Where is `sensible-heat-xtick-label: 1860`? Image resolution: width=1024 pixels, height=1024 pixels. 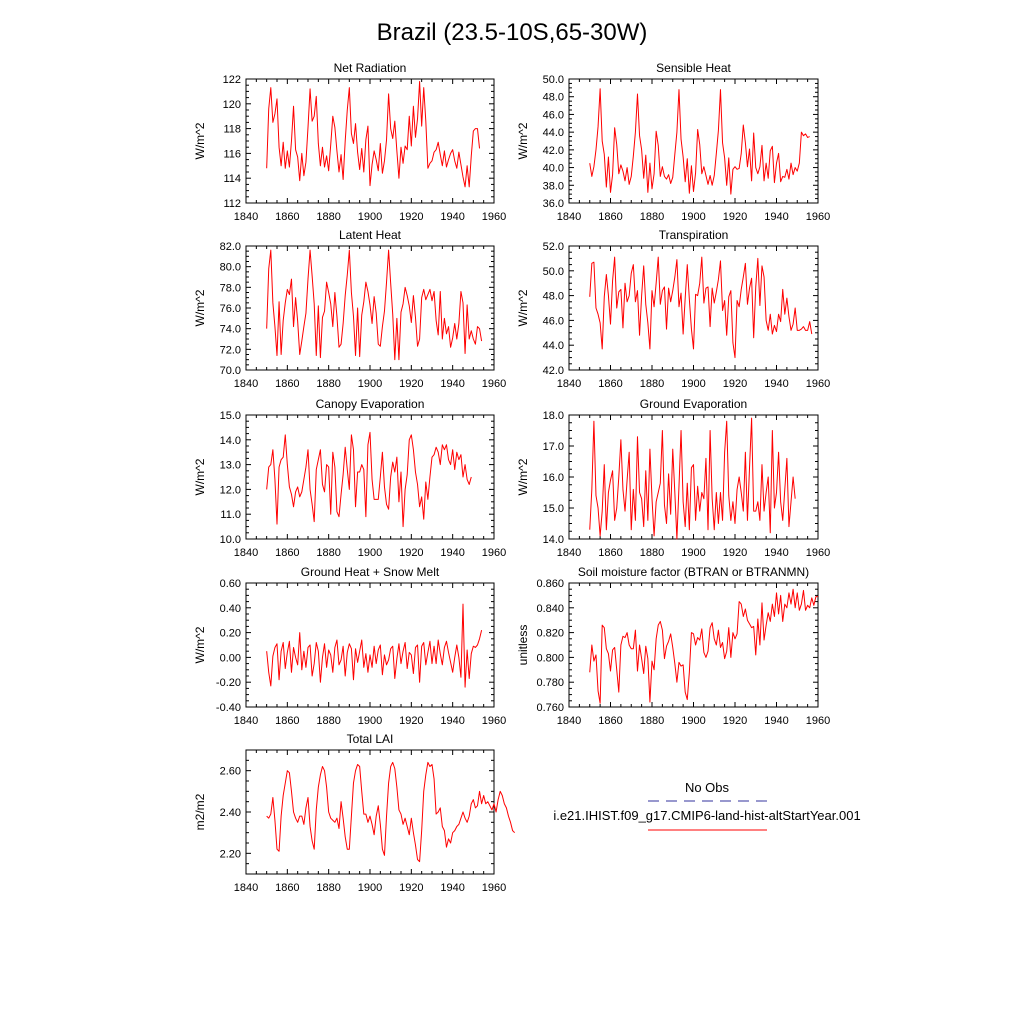
sensible-heat-xtick-label: 1860 is located at coordinates (610, 217).